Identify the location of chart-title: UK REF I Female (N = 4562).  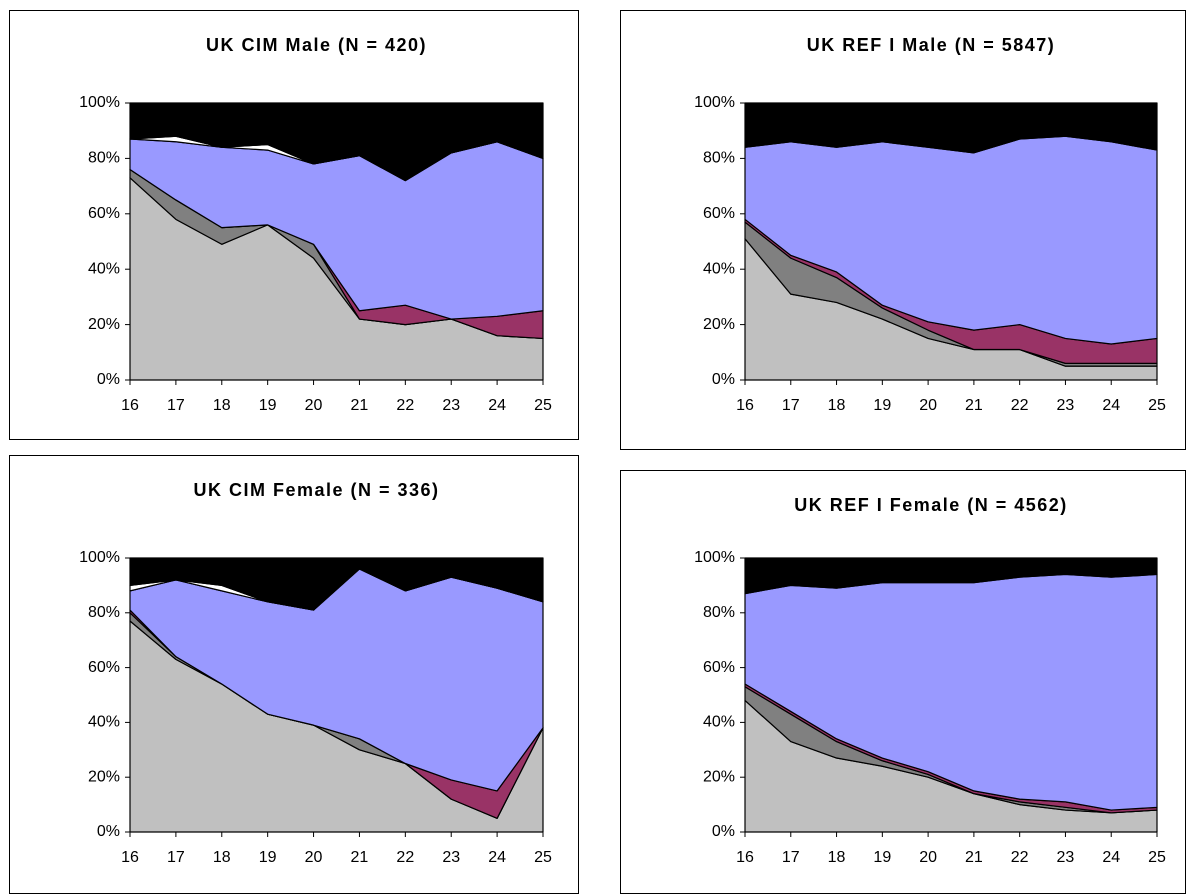
(931, 505).